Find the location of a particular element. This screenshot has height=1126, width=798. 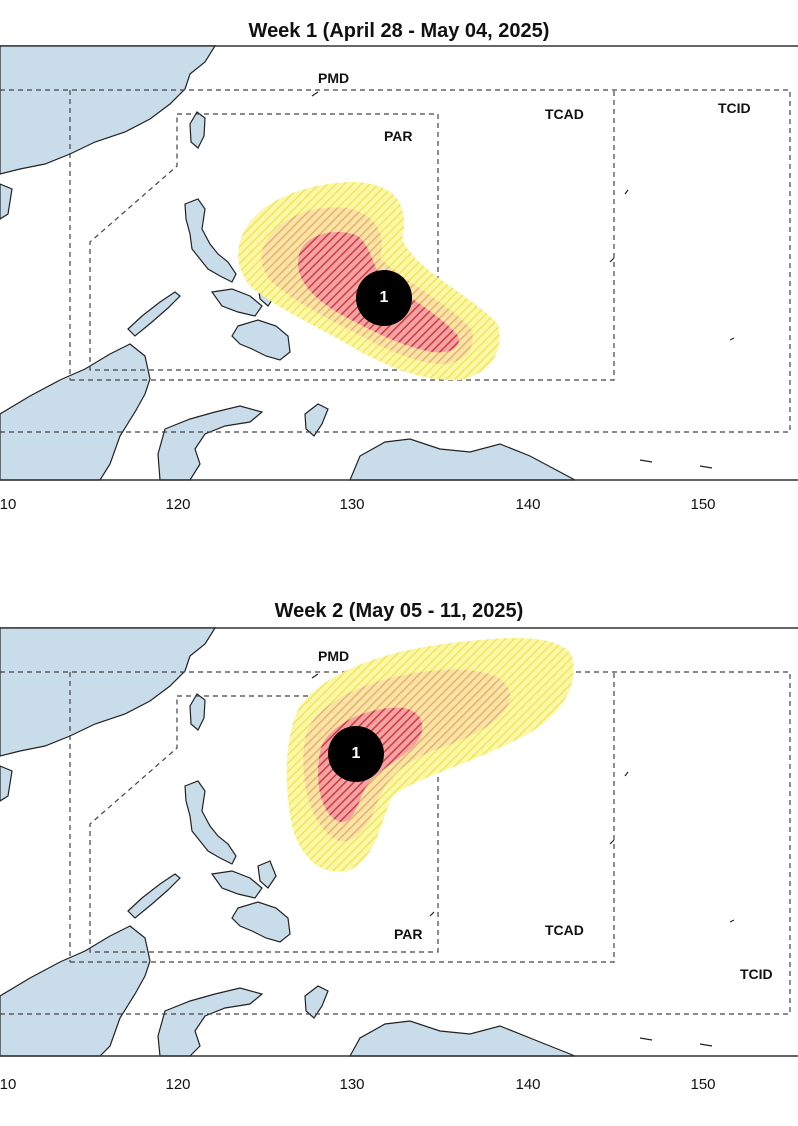

week-2-title: Week 2 (May 05 - 11, 2025) is located at coordinates (399, 611).